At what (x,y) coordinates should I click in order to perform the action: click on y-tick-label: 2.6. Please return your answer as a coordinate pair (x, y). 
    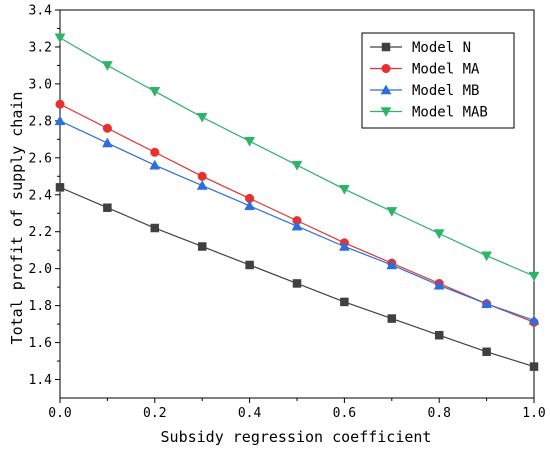
    Looking at the image, I should click on (40, 158).